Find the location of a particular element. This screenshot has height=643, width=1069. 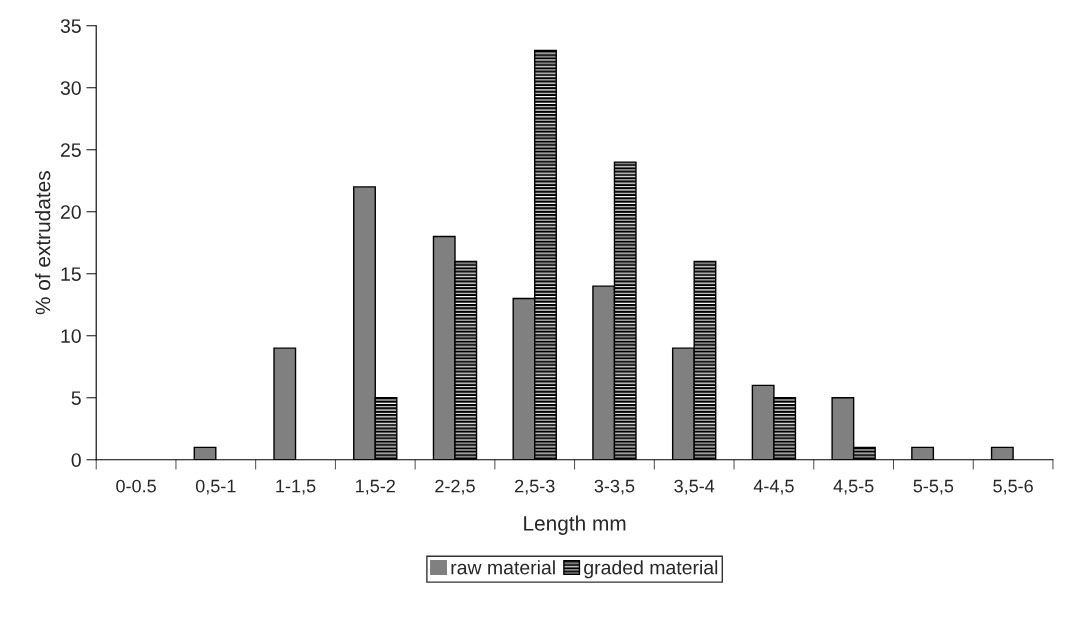

x-tick-label: 0,5-1 is located at coordinates (215, 487).